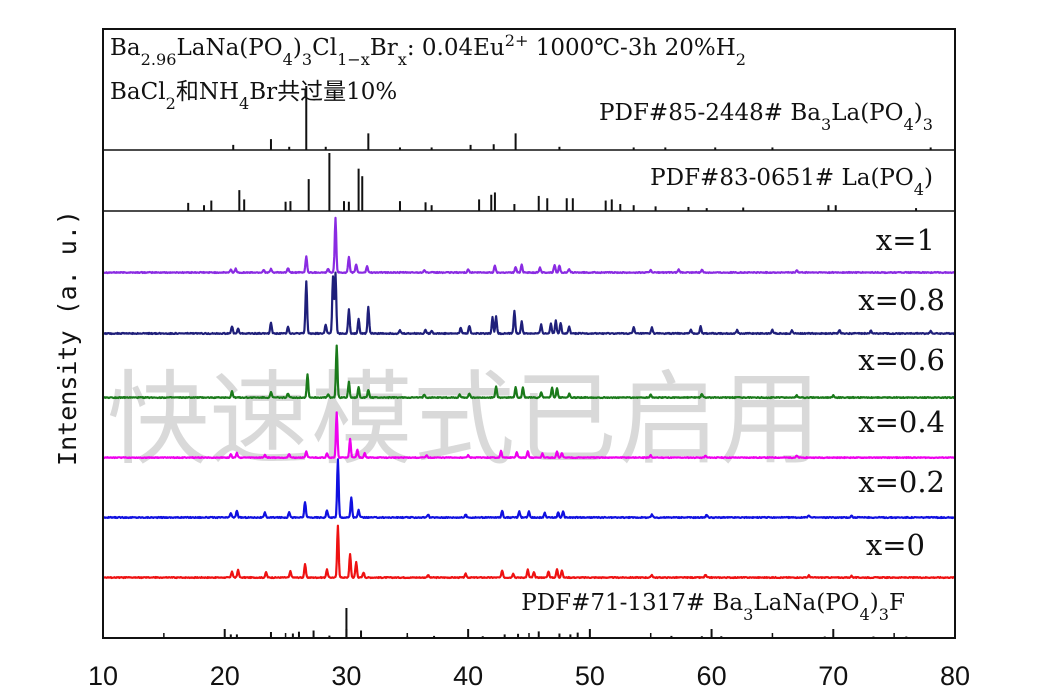  Describe the element at coordinates (901, 482) in the screenshot. I see `series-label-x-0-2: x=0.2` at that location.